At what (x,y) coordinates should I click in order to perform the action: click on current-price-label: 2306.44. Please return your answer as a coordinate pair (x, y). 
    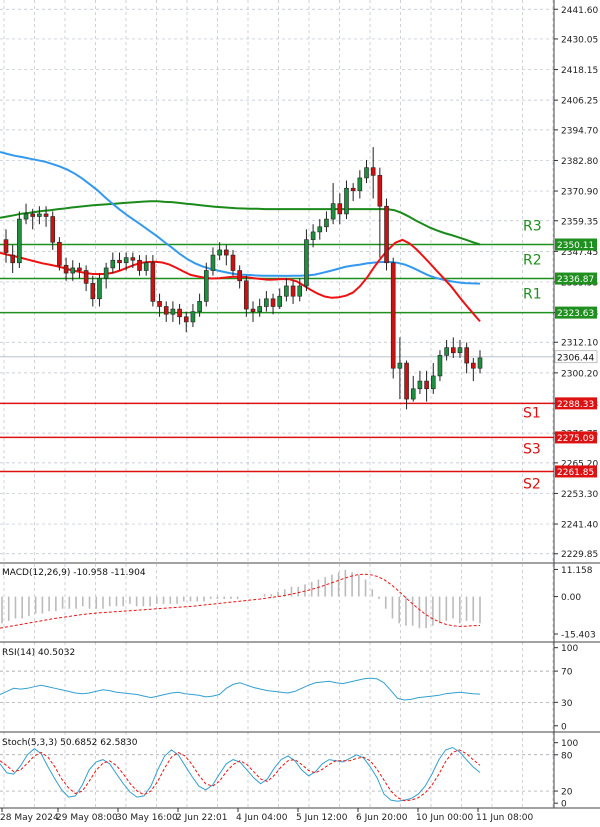
    Looking at the image, I should click on (575, 358).